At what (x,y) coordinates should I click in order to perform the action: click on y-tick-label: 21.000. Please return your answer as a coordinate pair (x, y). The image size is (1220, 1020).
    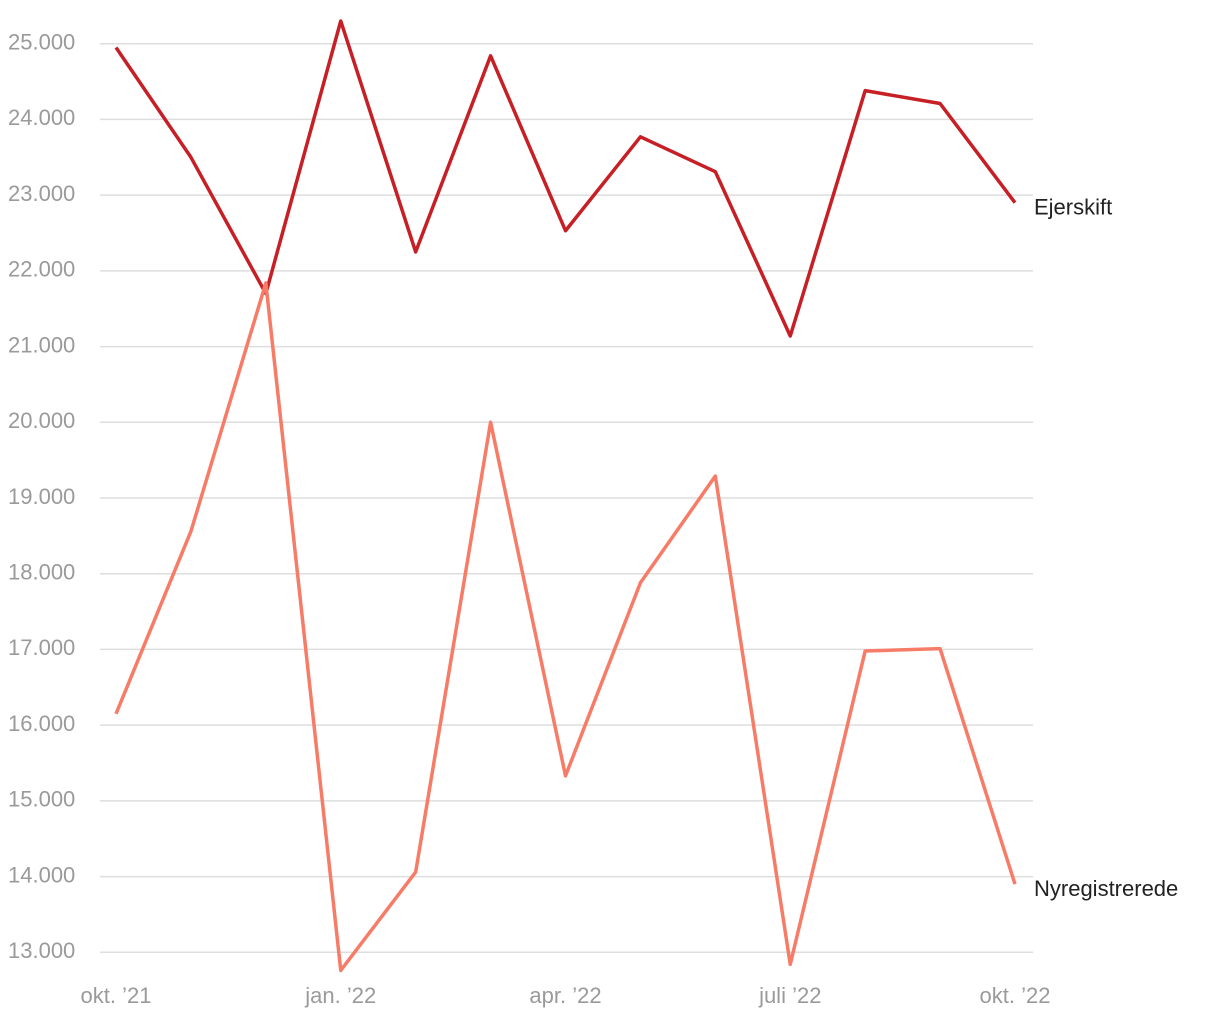
    Looking at the image, I should click on (41, 344).